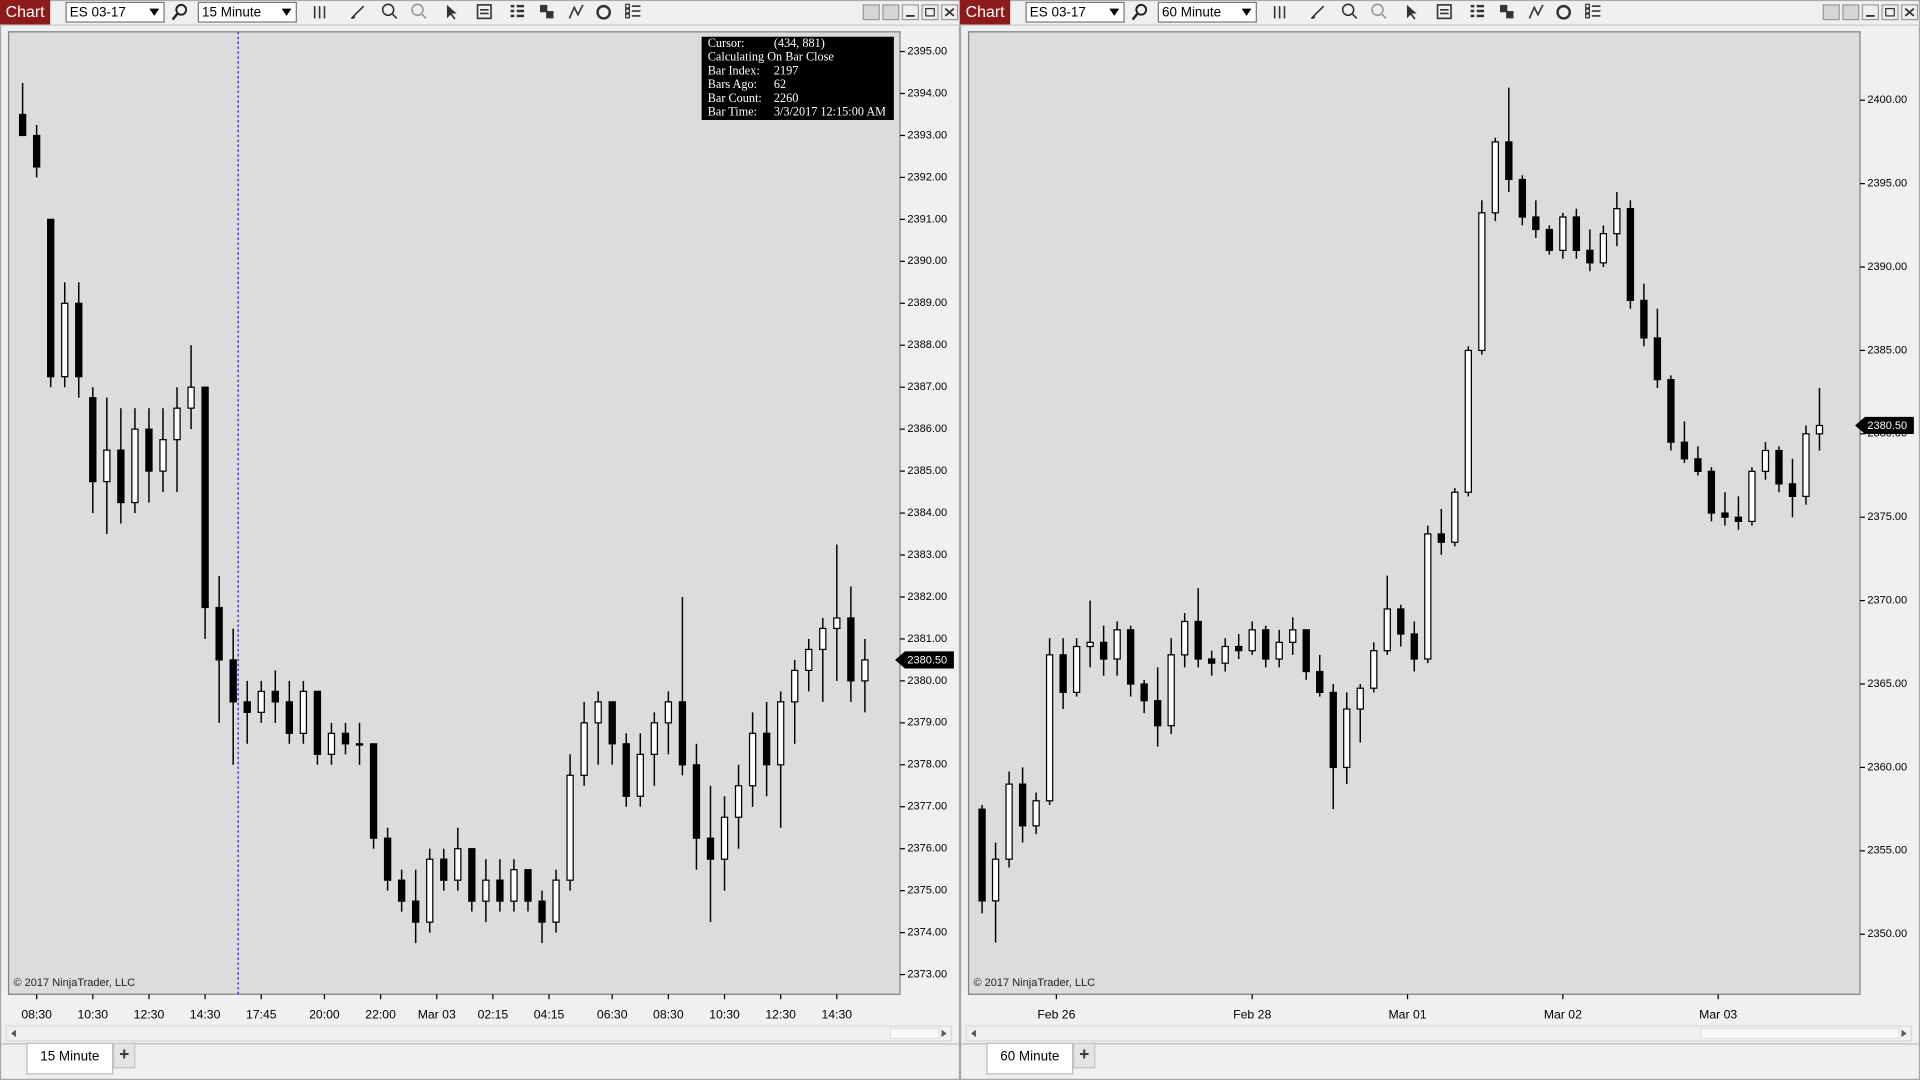 The width and height of the screenshot is (1920, 1080). I want to click on interval-select-value: 60 Minute, so click(1191, 11).